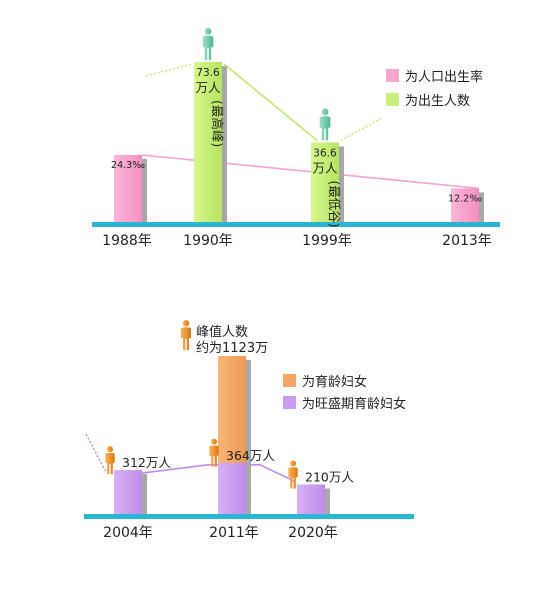 The image size is (550, 596). What do you see at coordinates (392, 75) in the screenshot?
I see `legend-swatch-birth-rate` at bounding box center [392, 75].